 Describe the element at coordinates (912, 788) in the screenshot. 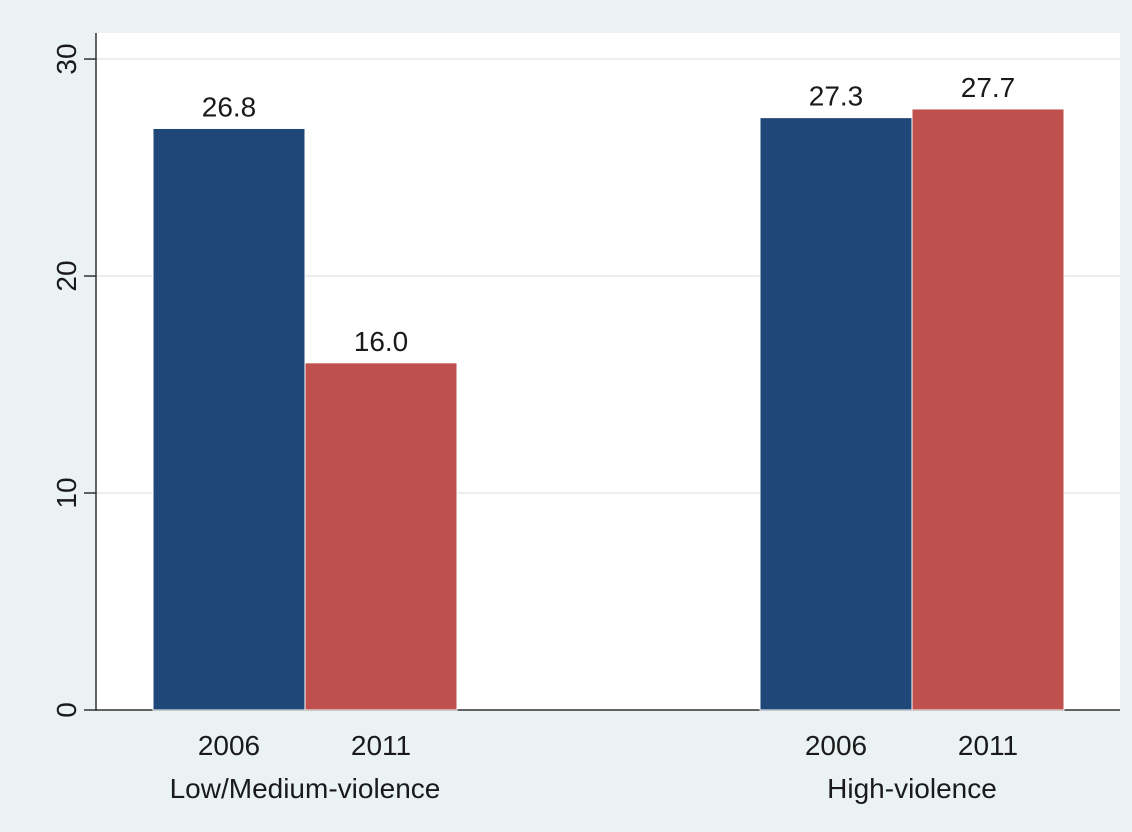

I see `group-label: High-violence` at that location.